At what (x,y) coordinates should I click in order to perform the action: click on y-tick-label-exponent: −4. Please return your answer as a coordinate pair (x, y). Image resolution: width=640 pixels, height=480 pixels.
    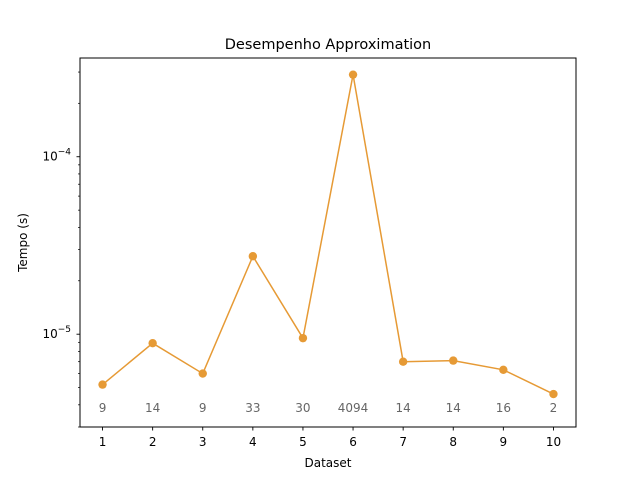
    Looking at the image, I should click on (65, 153).